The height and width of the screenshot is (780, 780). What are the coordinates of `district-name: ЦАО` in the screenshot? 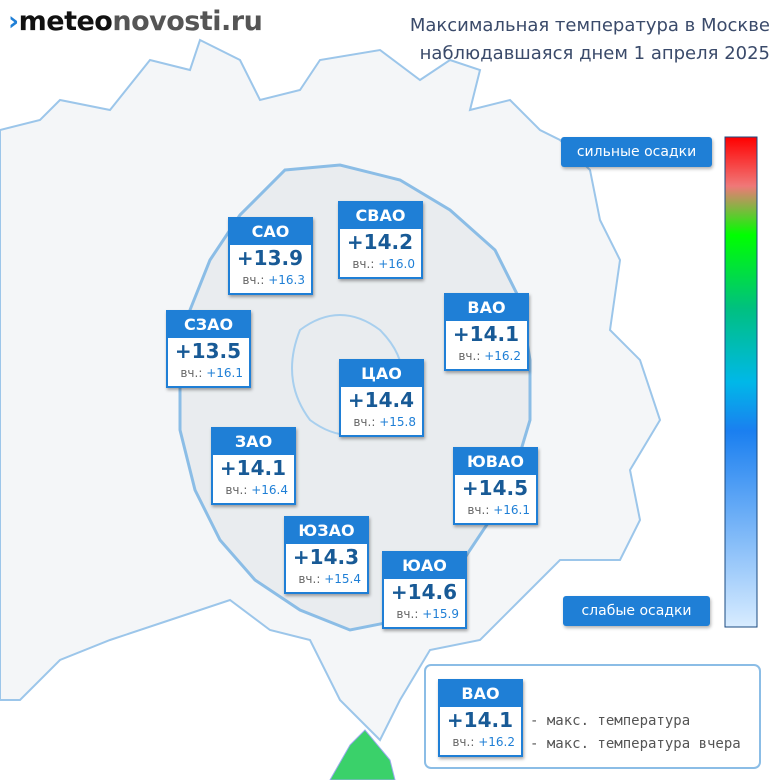 It's located at (381, 374).